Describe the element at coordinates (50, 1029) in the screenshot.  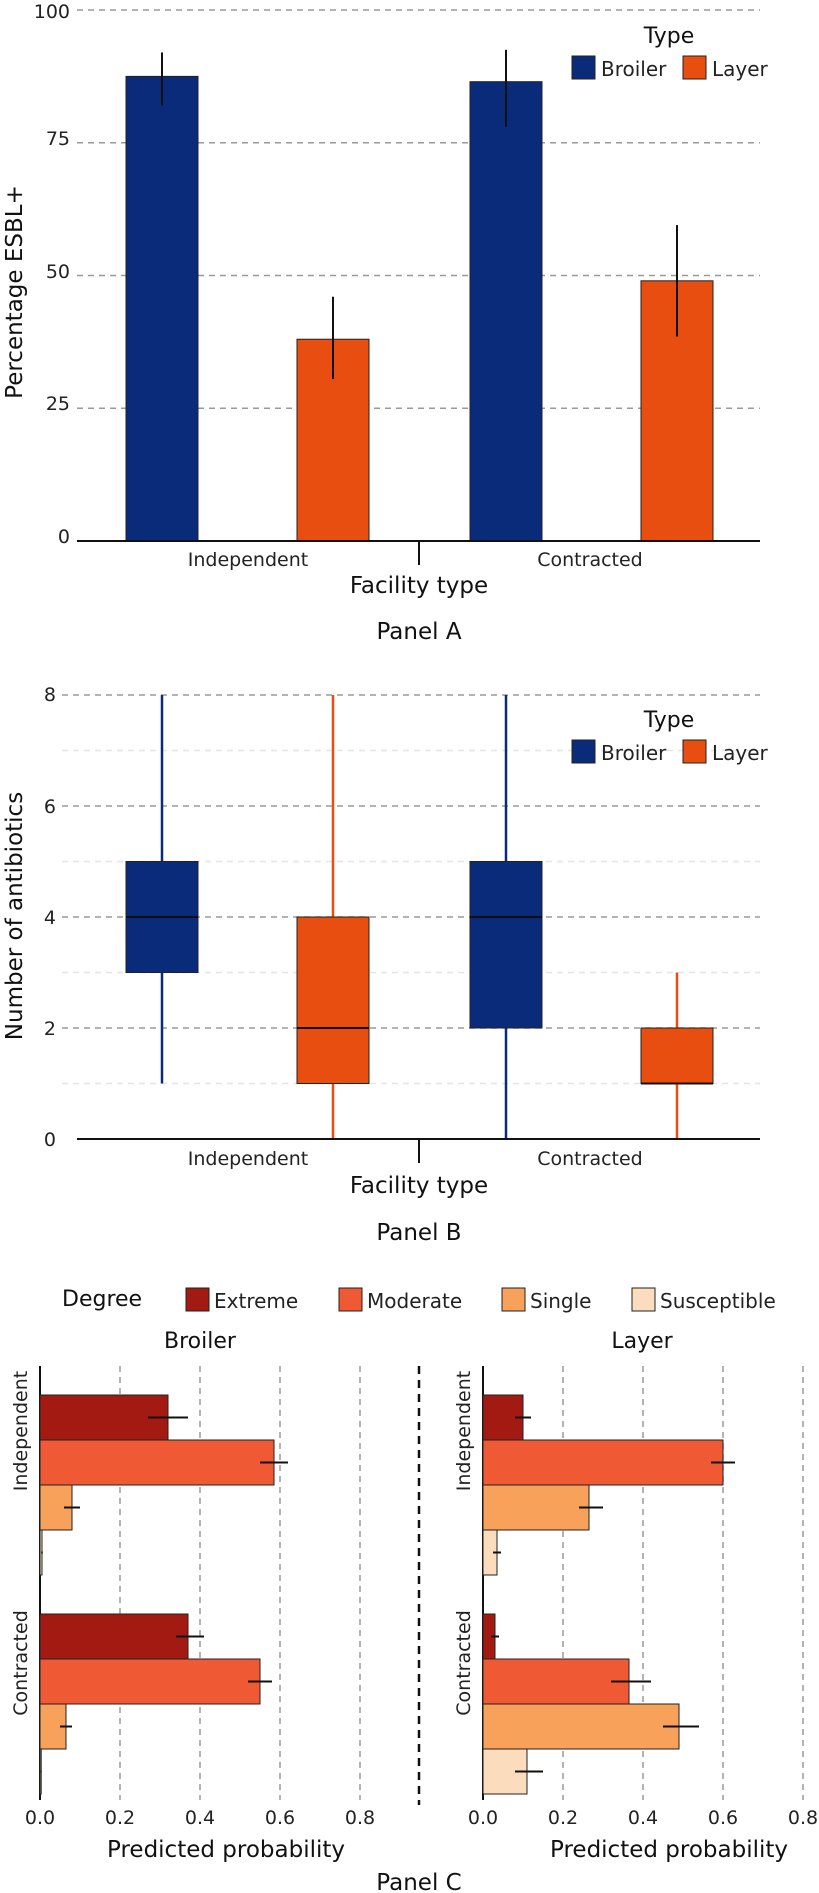
I see `y-tick-label: 2` at that location.